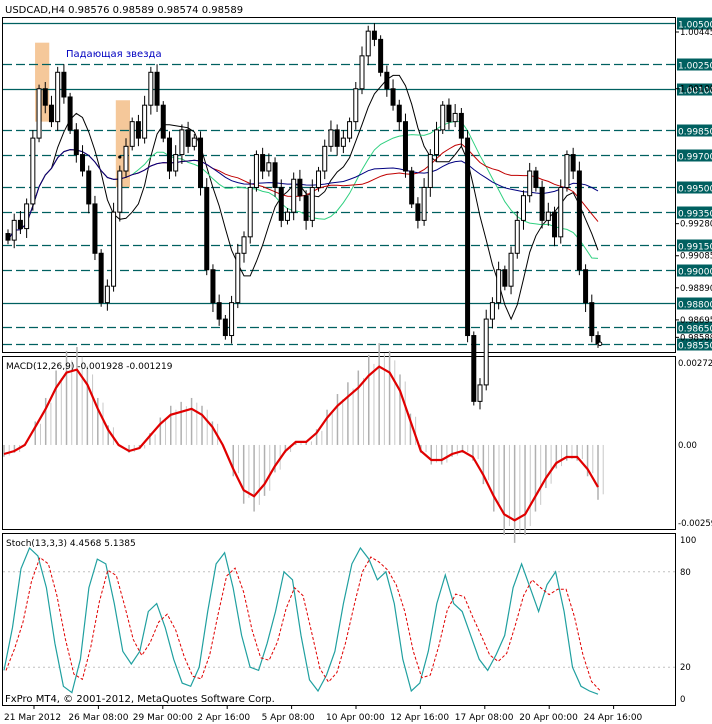  Describe the element at coordinates (696, 257) in the screenshot. I see `price-tick-label: 0.99085` at that location.